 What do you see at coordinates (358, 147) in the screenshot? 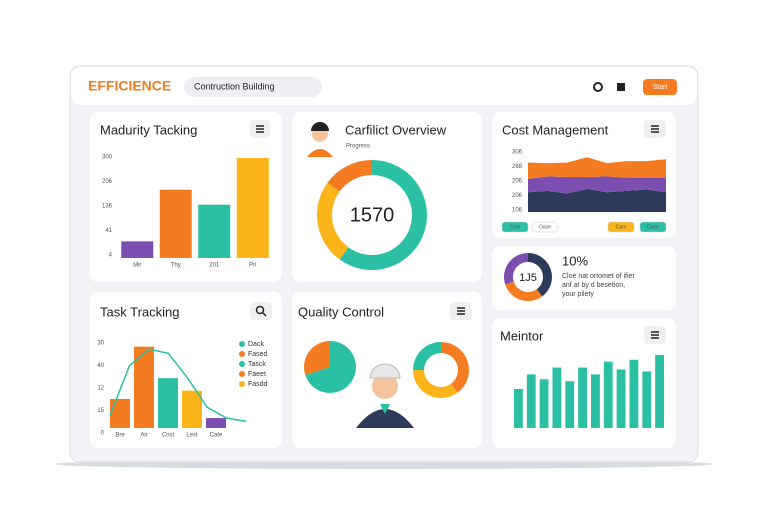
I see `panel-subtitle: Progress` at bounding box center [358, 147].